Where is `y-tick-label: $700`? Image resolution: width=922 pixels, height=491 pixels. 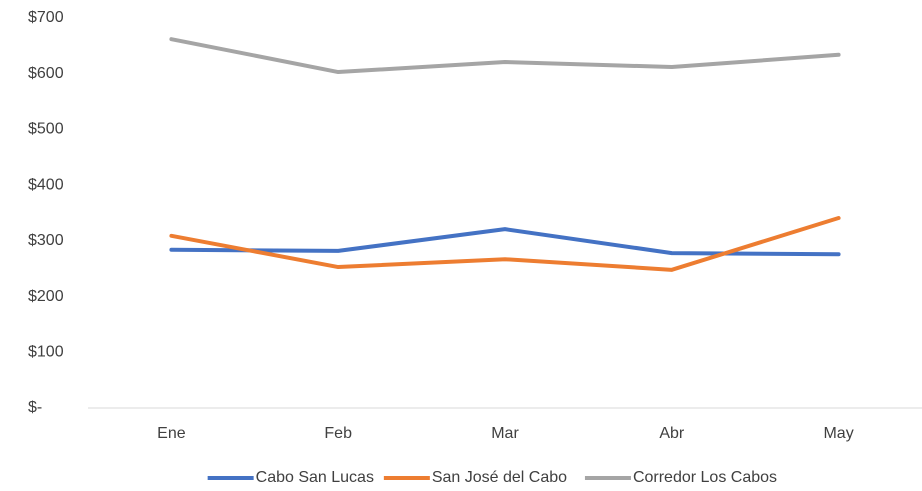 y-tick-label: $700 is located at coordinates (46, 17).